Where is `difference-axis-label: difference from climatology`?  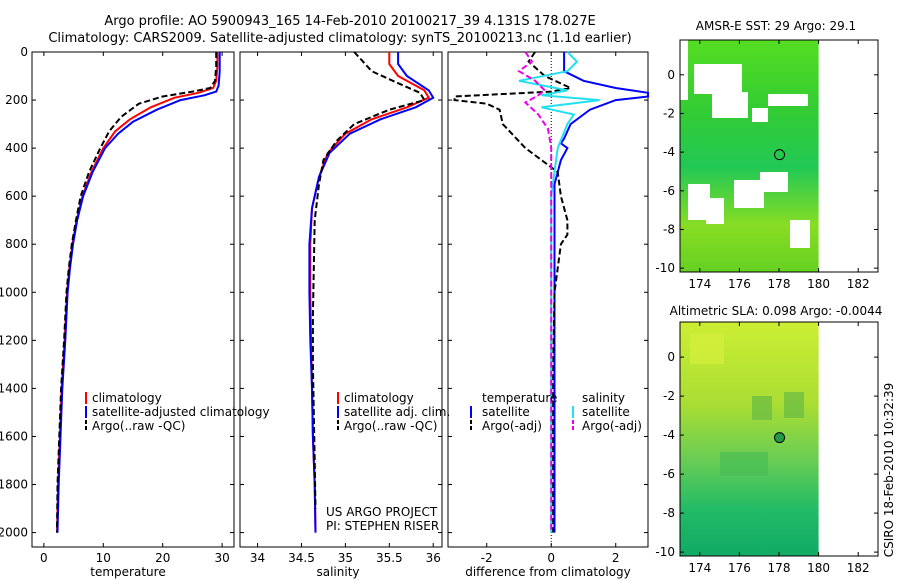 difference-axis-label: difference from climatology is located at coordinates (548, 572).